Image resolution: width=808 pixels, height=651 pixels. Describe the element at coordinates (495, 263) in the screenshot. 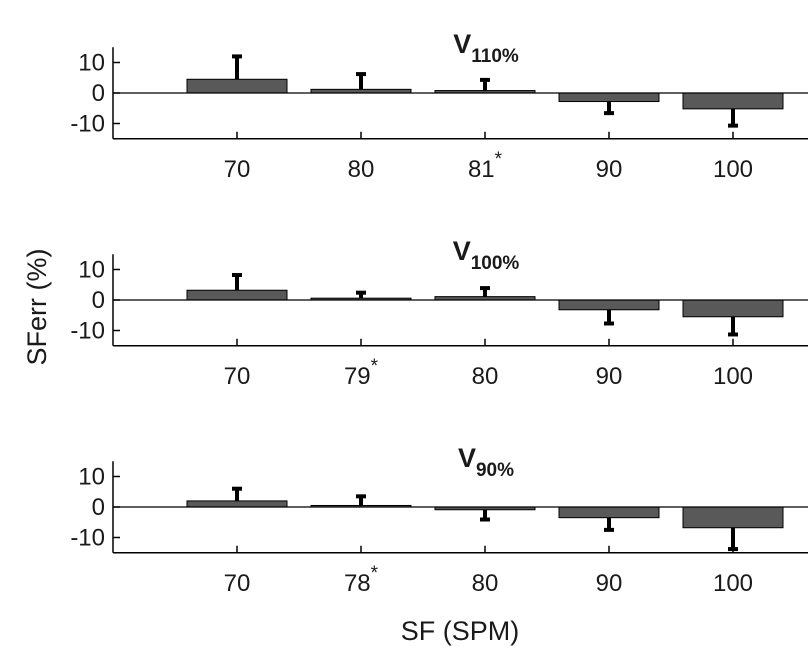

I see `panel-title-sub: 100%` at that location.